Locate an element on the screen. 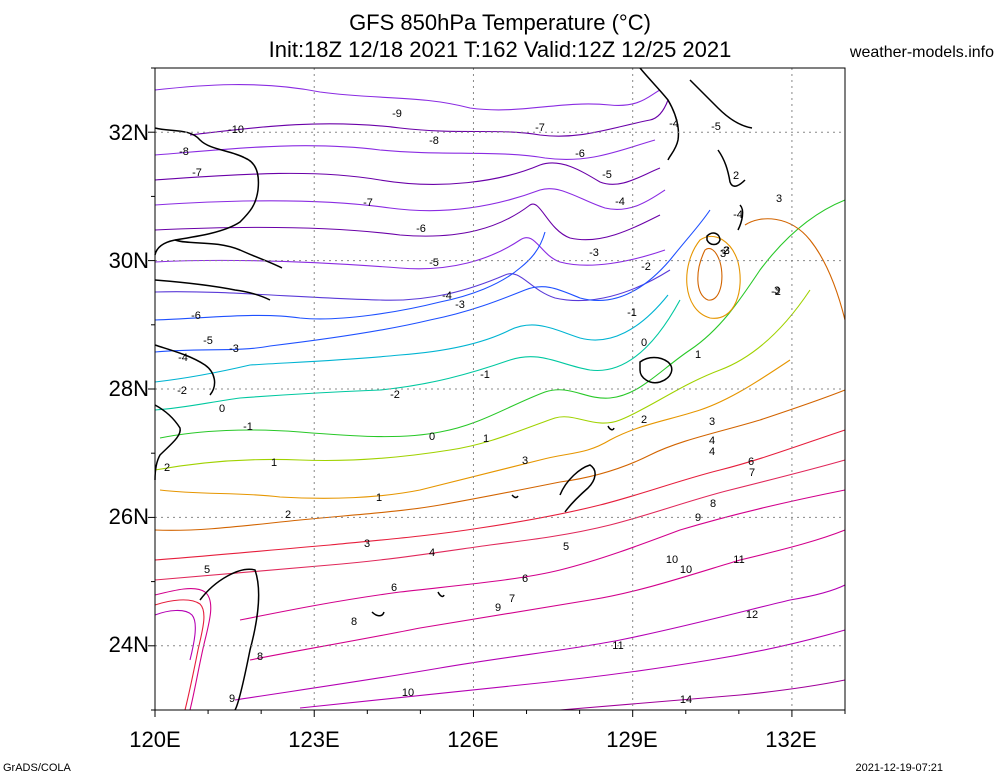 The image size is (1000, 779). lon-label-123e: 123E is located at coordinates (314, 739).